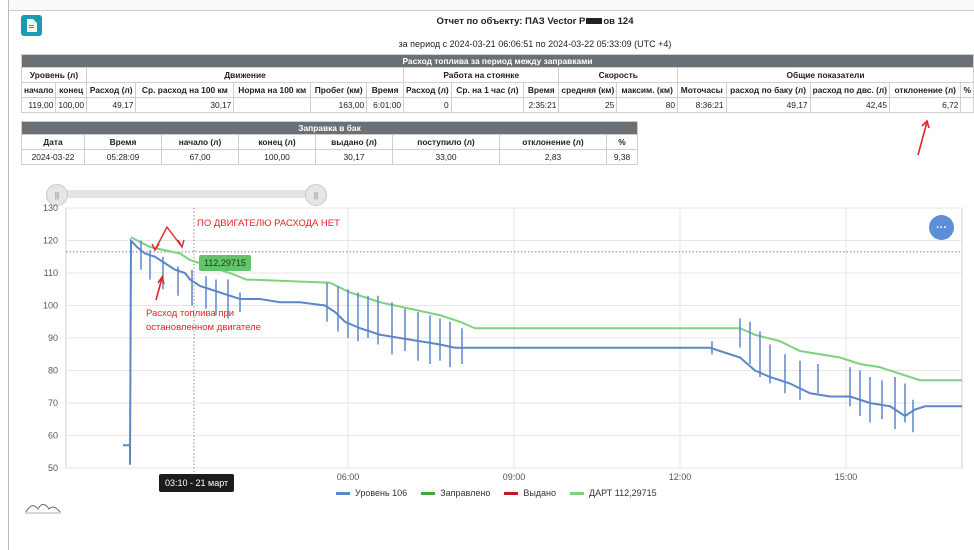 This screenshot has height=550, width=974. I want to click on redaction-mark, so click(594, 21).